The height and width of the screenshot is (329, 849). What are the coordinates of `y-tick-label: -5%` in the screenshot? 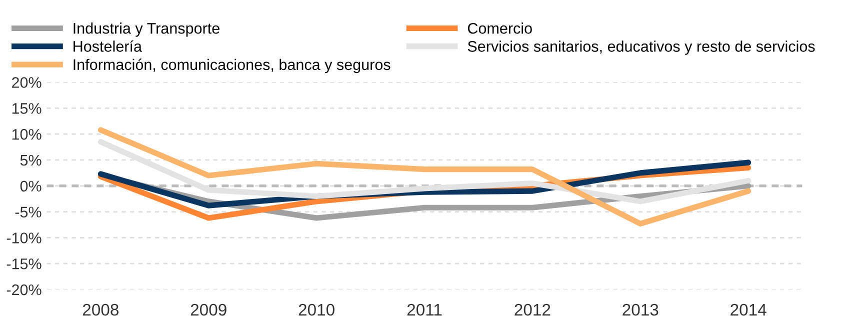 It's located at (28, 212).